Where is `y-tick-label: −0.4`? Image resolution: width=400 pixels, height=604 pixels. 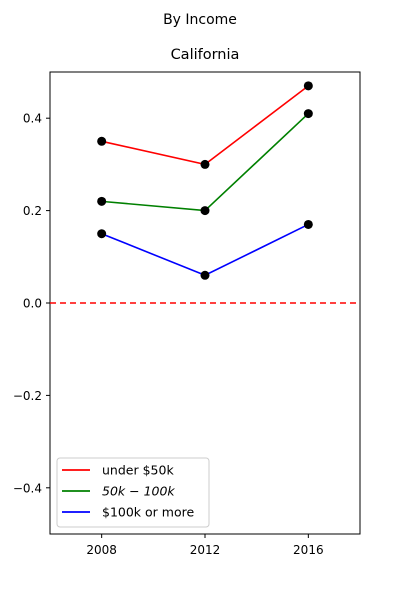 y-tick-label: −0.4 is located at coordinates (27, 488).